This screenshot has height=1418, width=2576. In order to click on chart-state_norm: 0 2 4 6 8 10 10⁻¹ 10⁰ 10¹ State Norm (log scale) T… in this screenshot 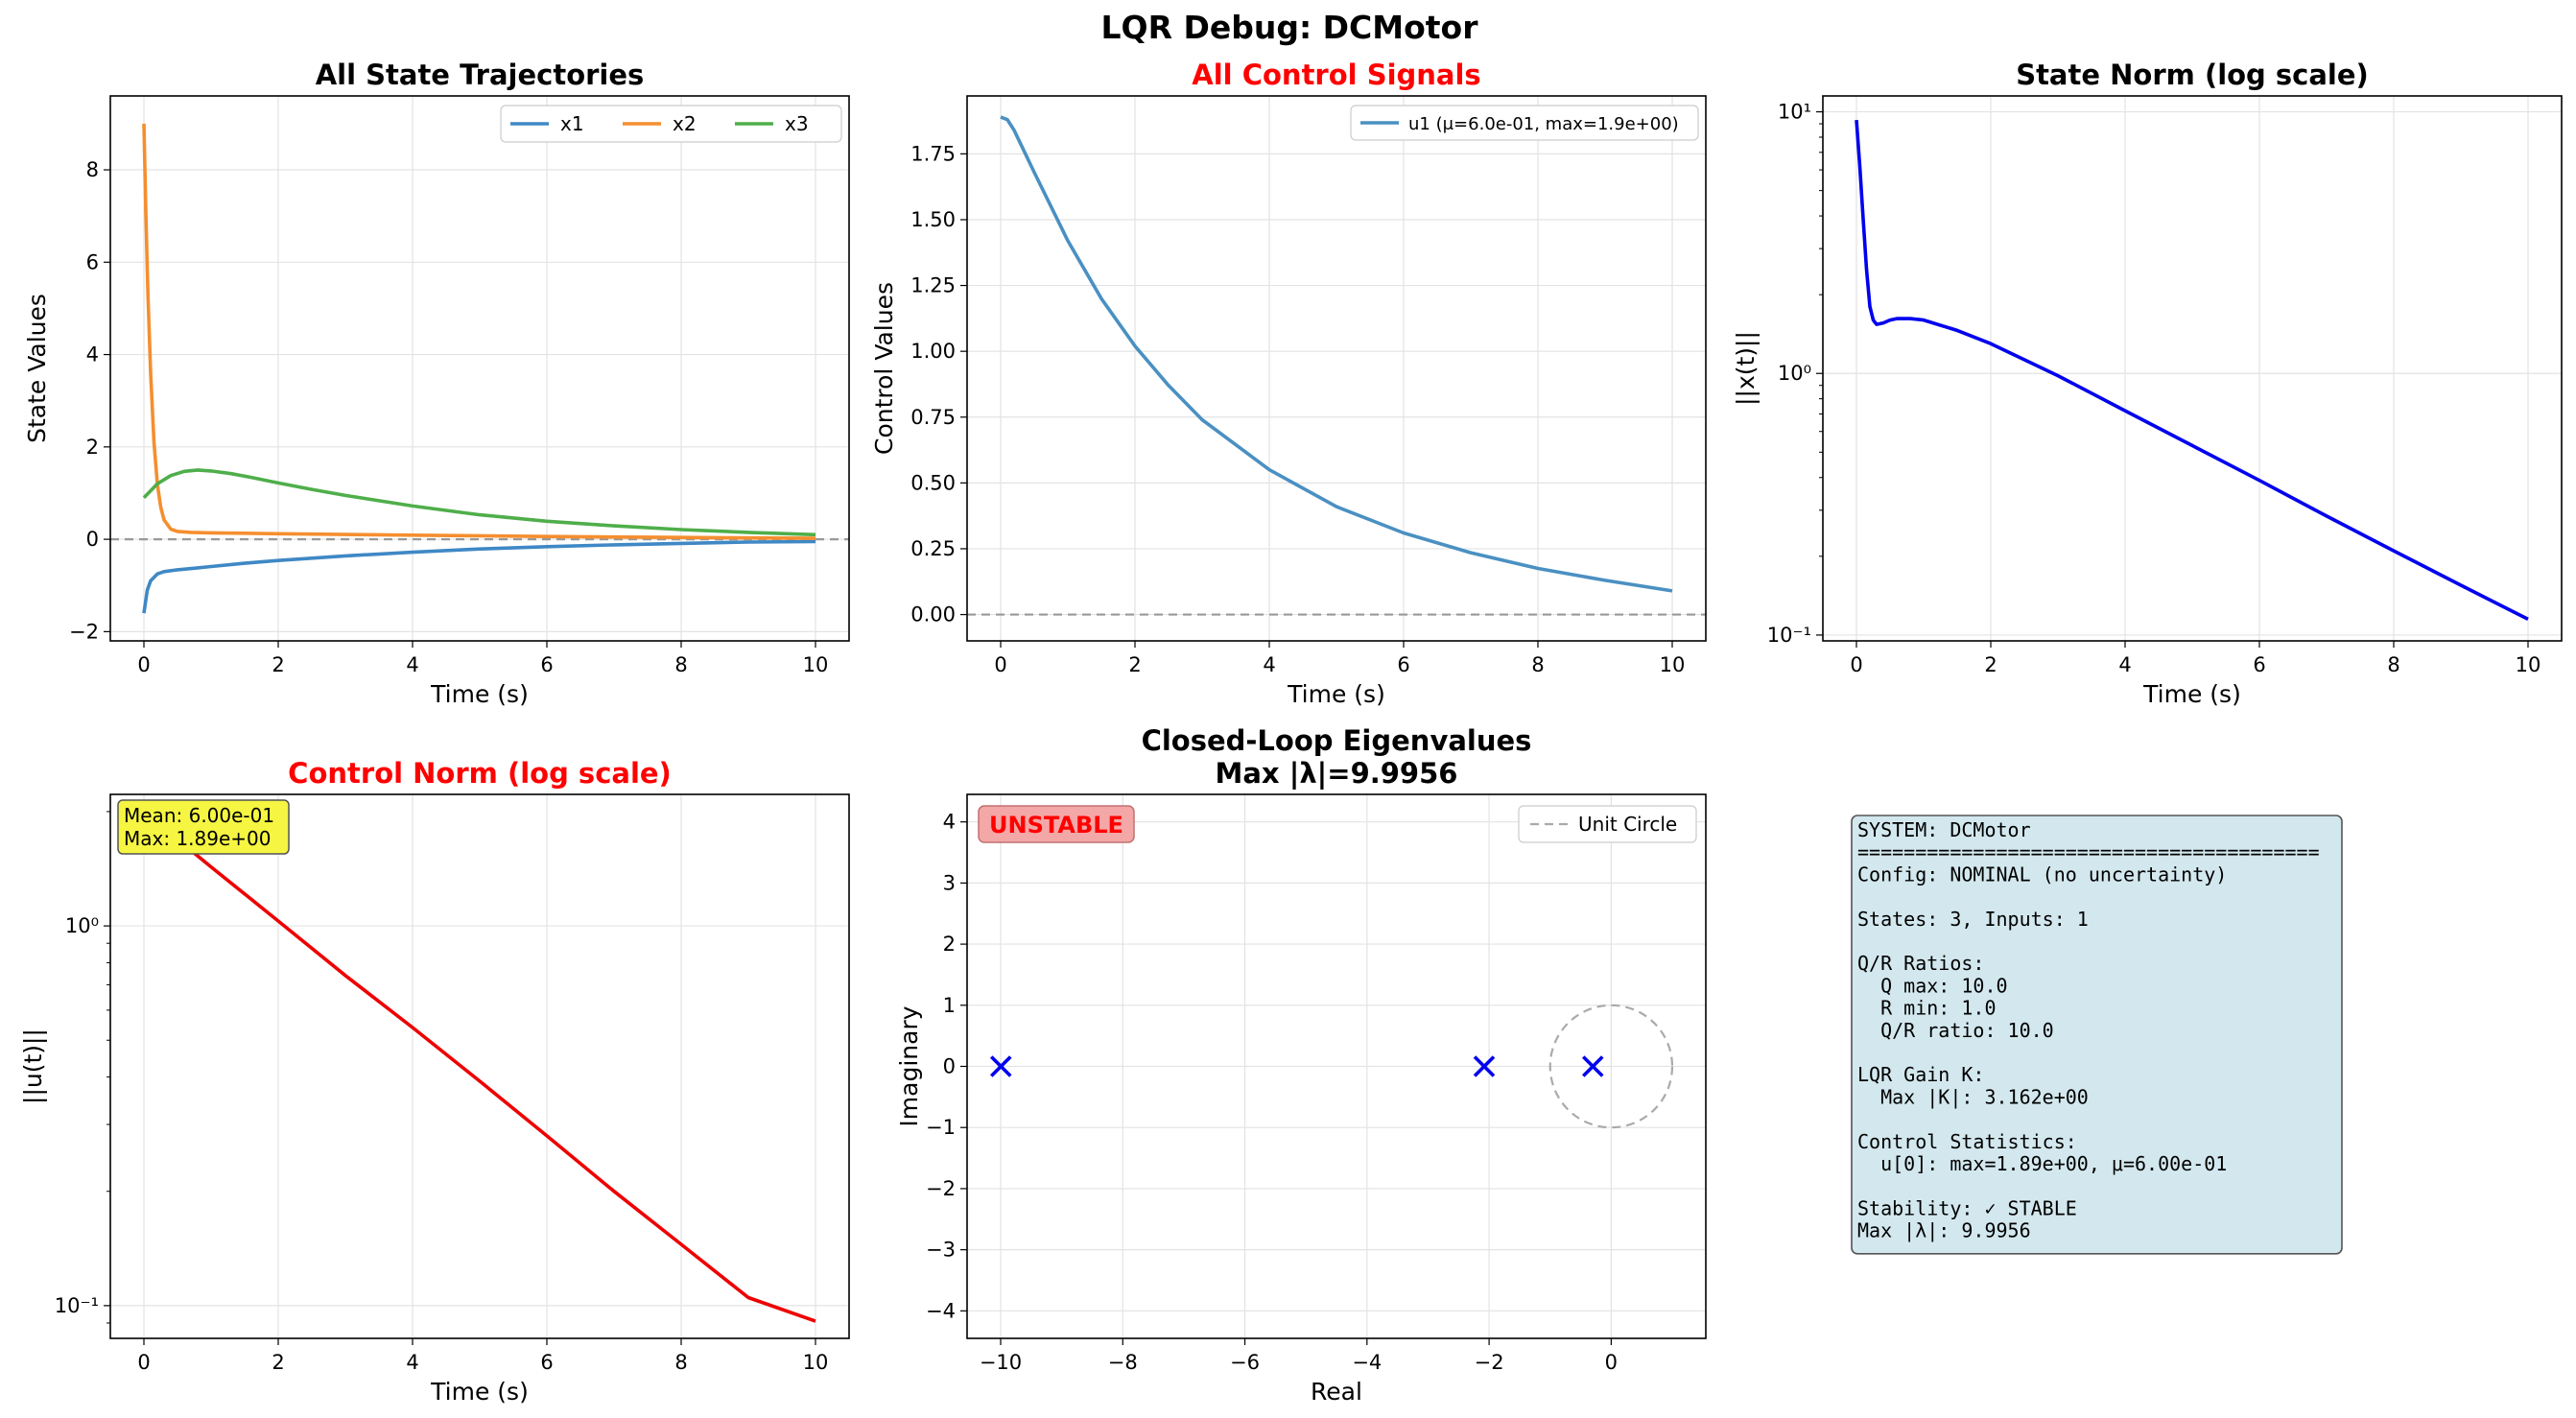, I will do `click(2148, 383)`.